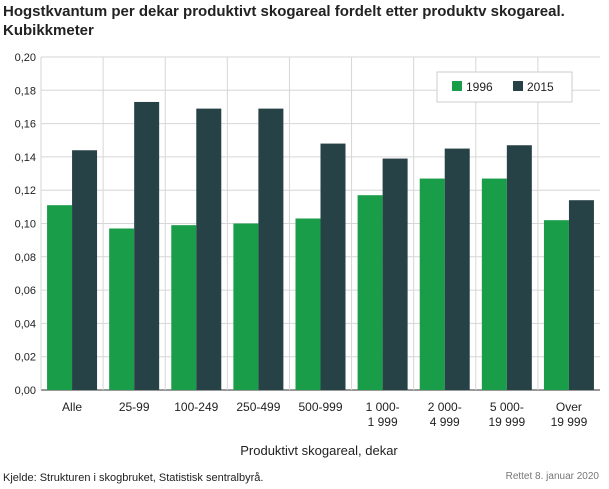 This screenshot has height=489, width=609. What do you see at coordinates (506, 414) in the screenshot?
I see `x-tick-label: 5 000-19 999` at bounding box center [506, 414].